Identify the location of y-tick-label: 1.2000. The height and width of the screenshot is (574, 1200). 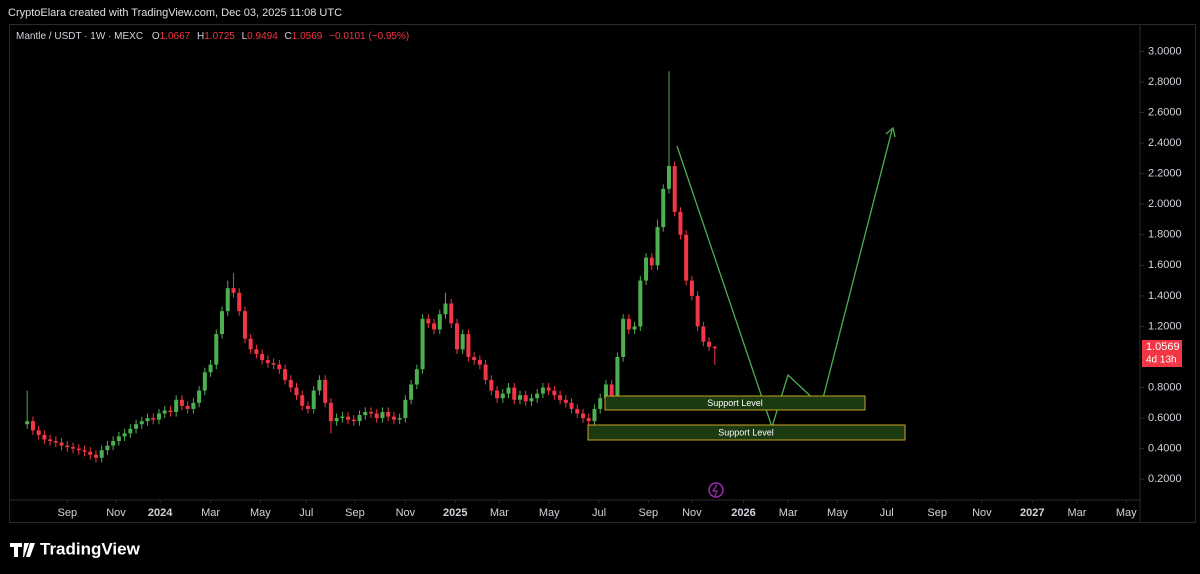
(1165, 326).